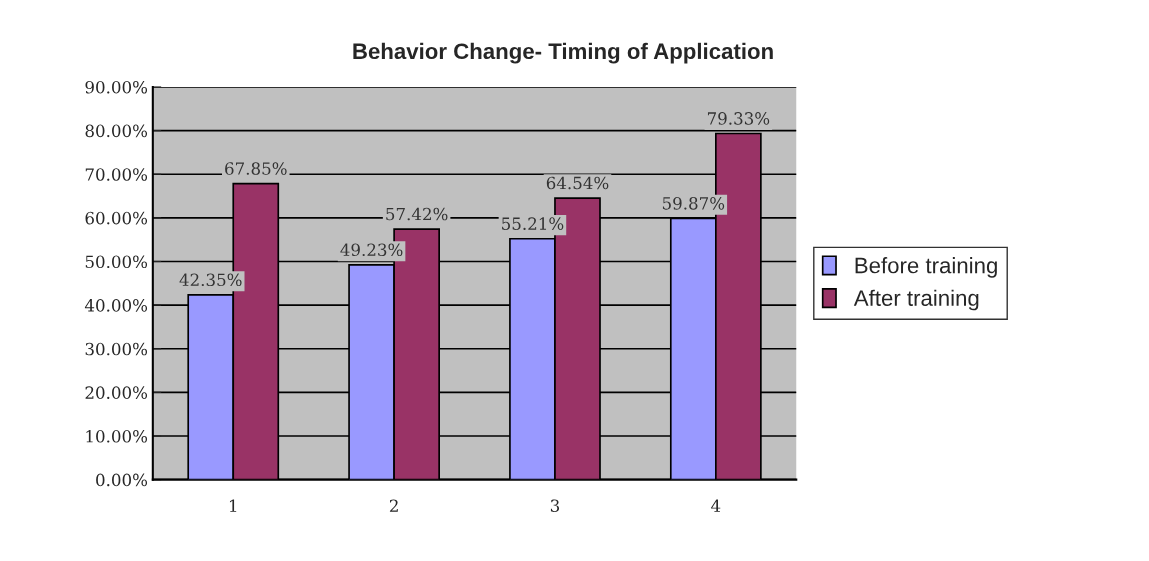 Image resolution: width=1149 pixels, height=561 pixels. Describe the element at coordinates (116, 305) in the screenshot. I see `y-tick-label: 40.00%` at that location.